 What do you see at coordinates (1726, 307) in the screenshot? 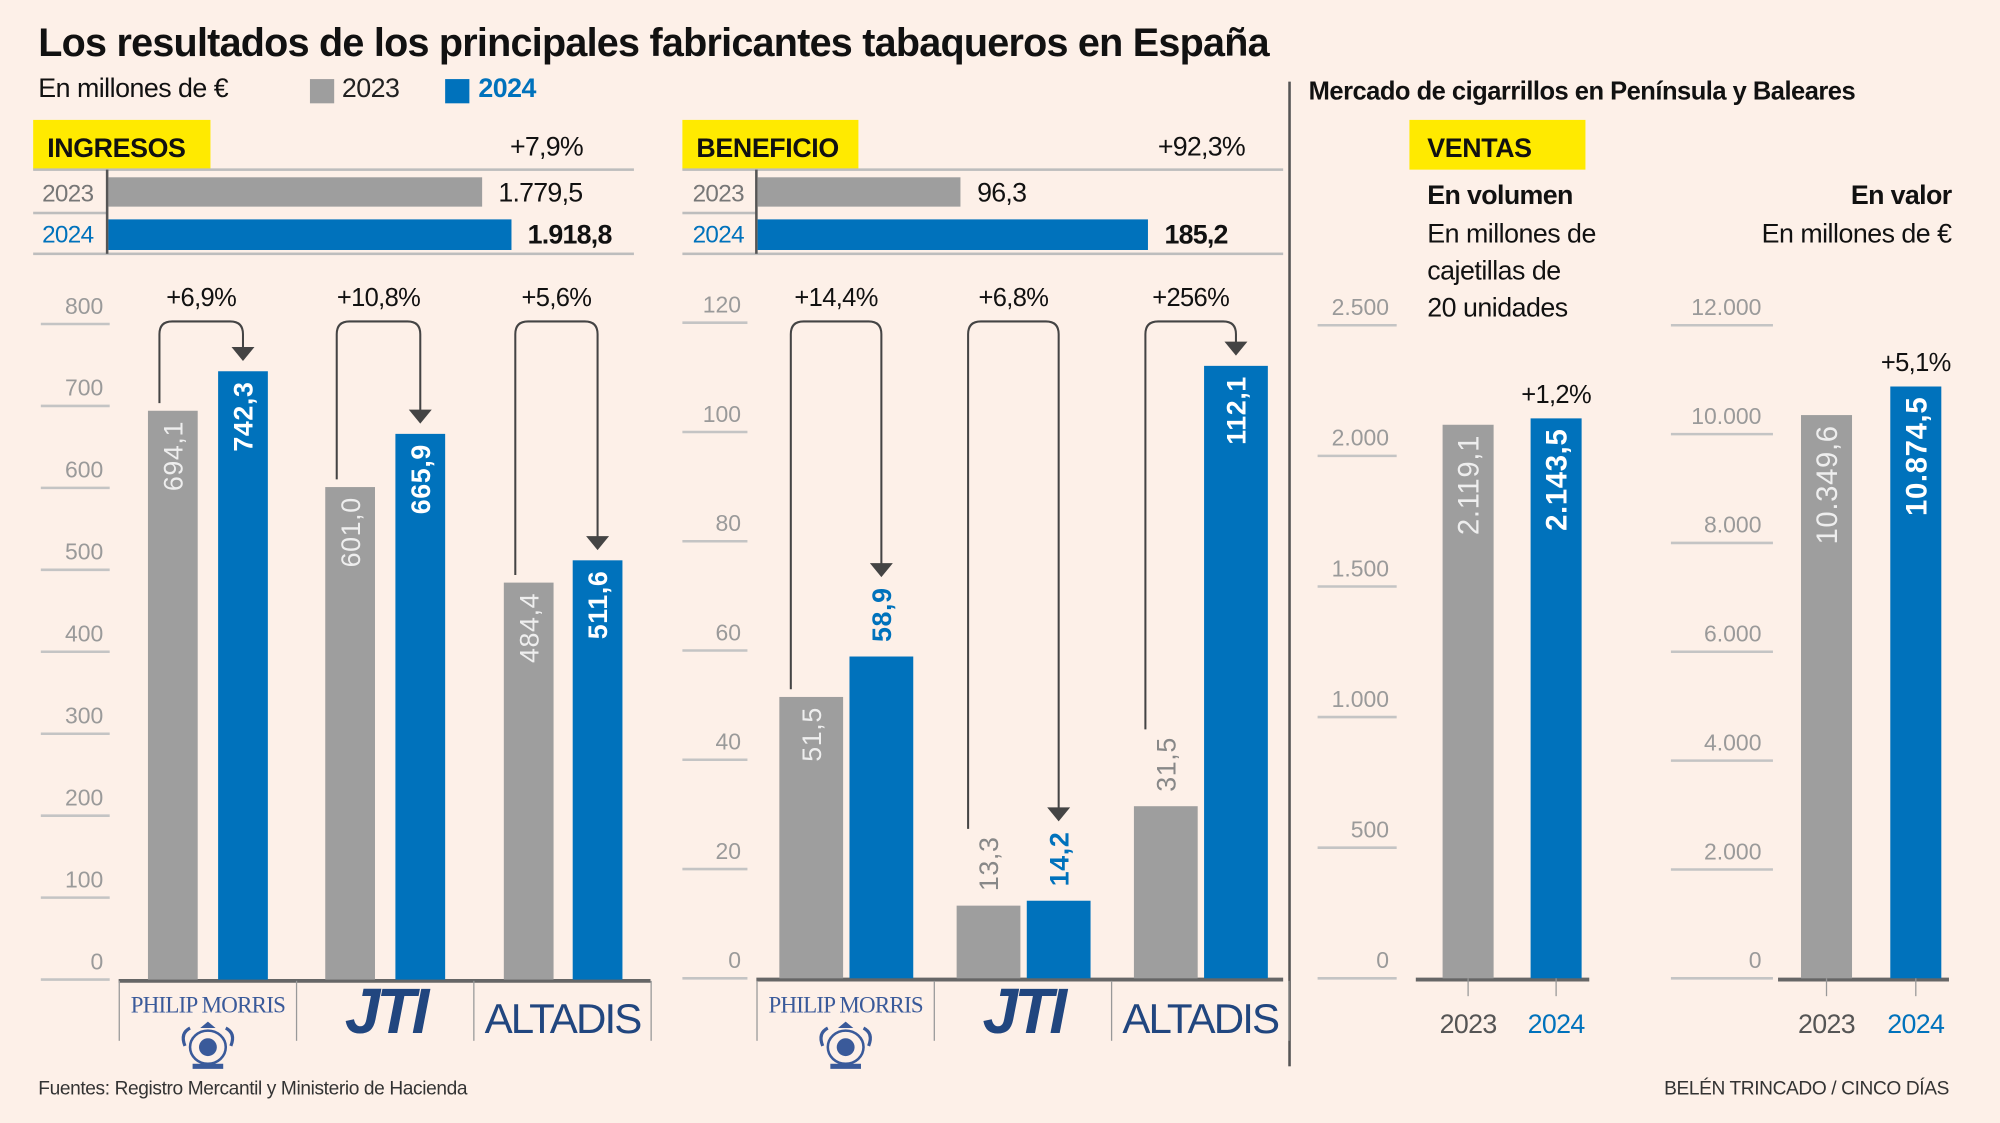
I see `valor-tick-label: 12.000` at bounding box center [1726, 307].